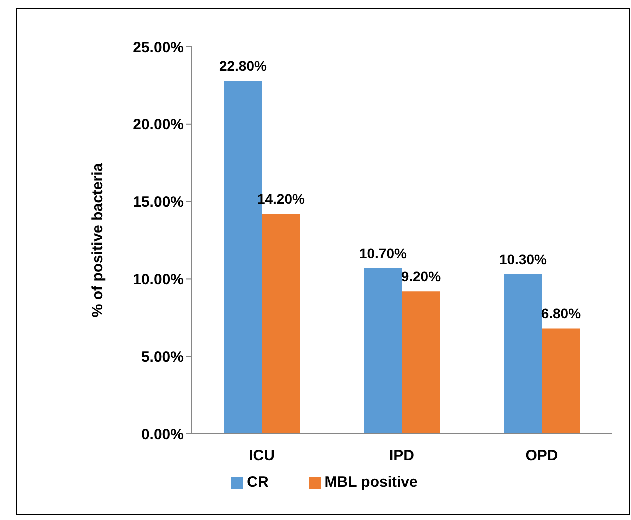 The image size is (631, 520). I want to click on x-tick-label: ICU, so click(262, 456).